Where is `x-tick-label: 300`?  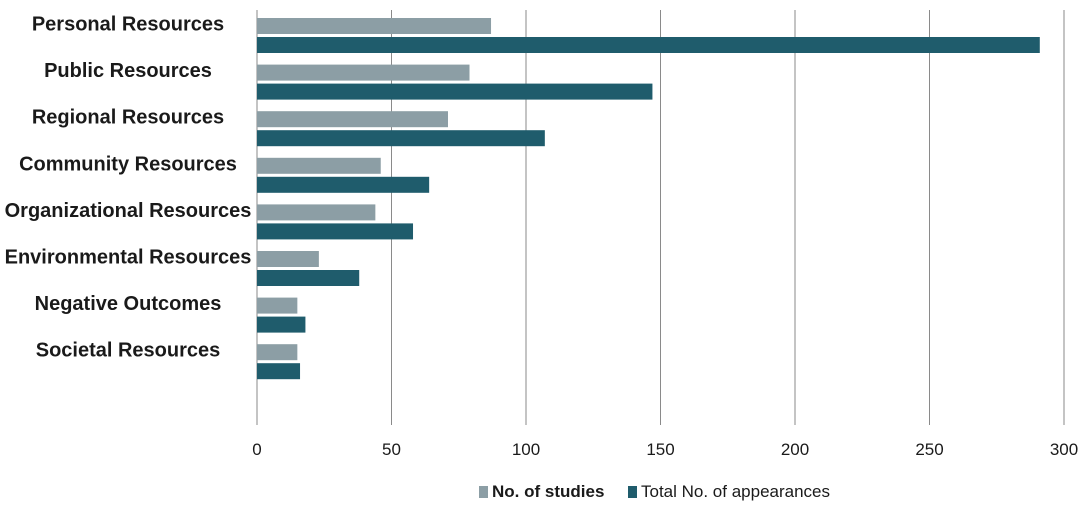
x-tick-label: 300 is located at coordinates (1064, 449).